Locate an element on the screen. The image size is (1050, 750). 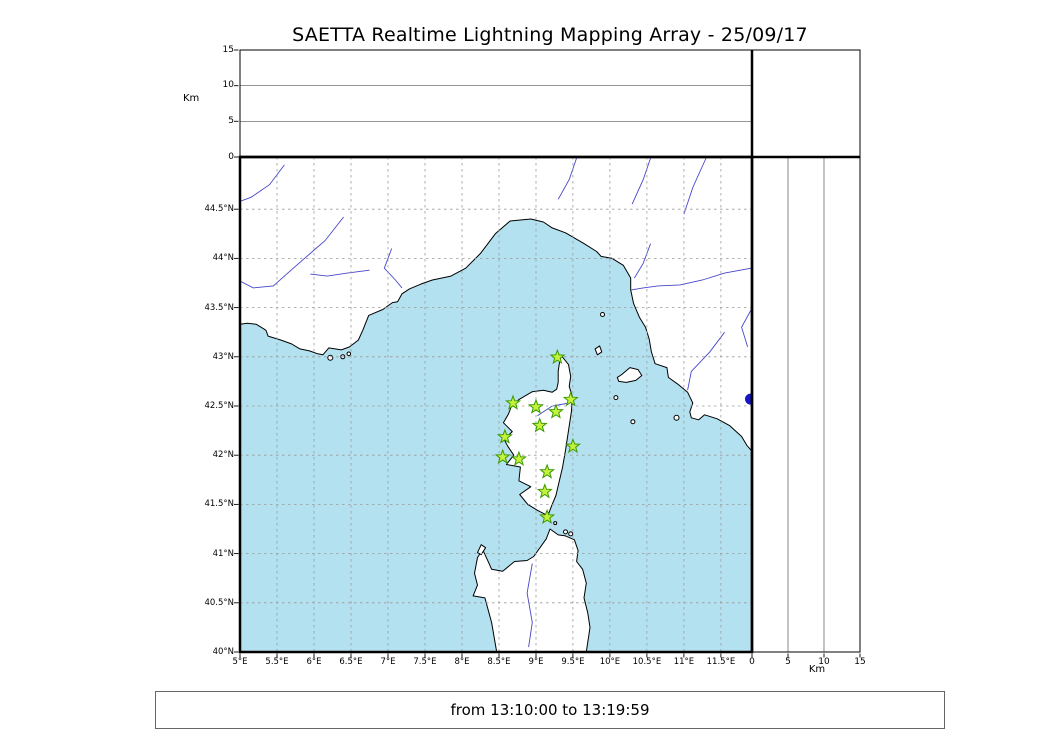
lon-tick-label: 8.5°E is located at coordinates (499, 662).